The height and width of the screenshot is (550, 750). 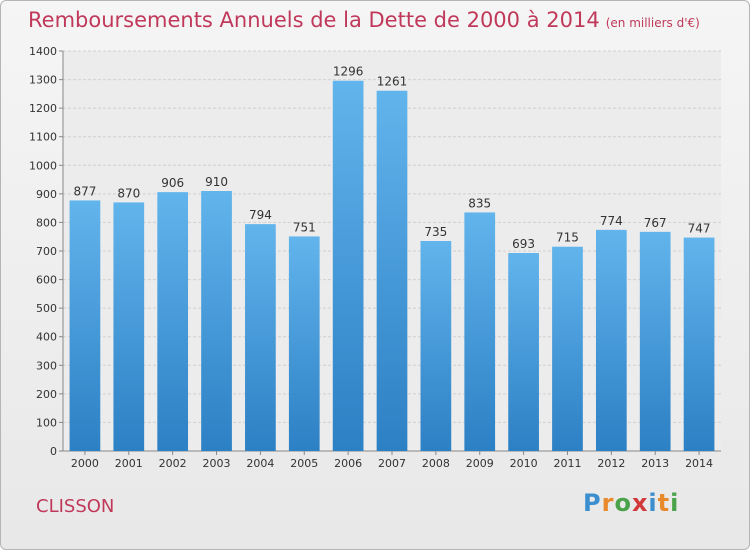 What do you see at coordinates (436, 463) in the screenshot?
I see `x-tick-label: 2008` at bounding box center [436, 463].